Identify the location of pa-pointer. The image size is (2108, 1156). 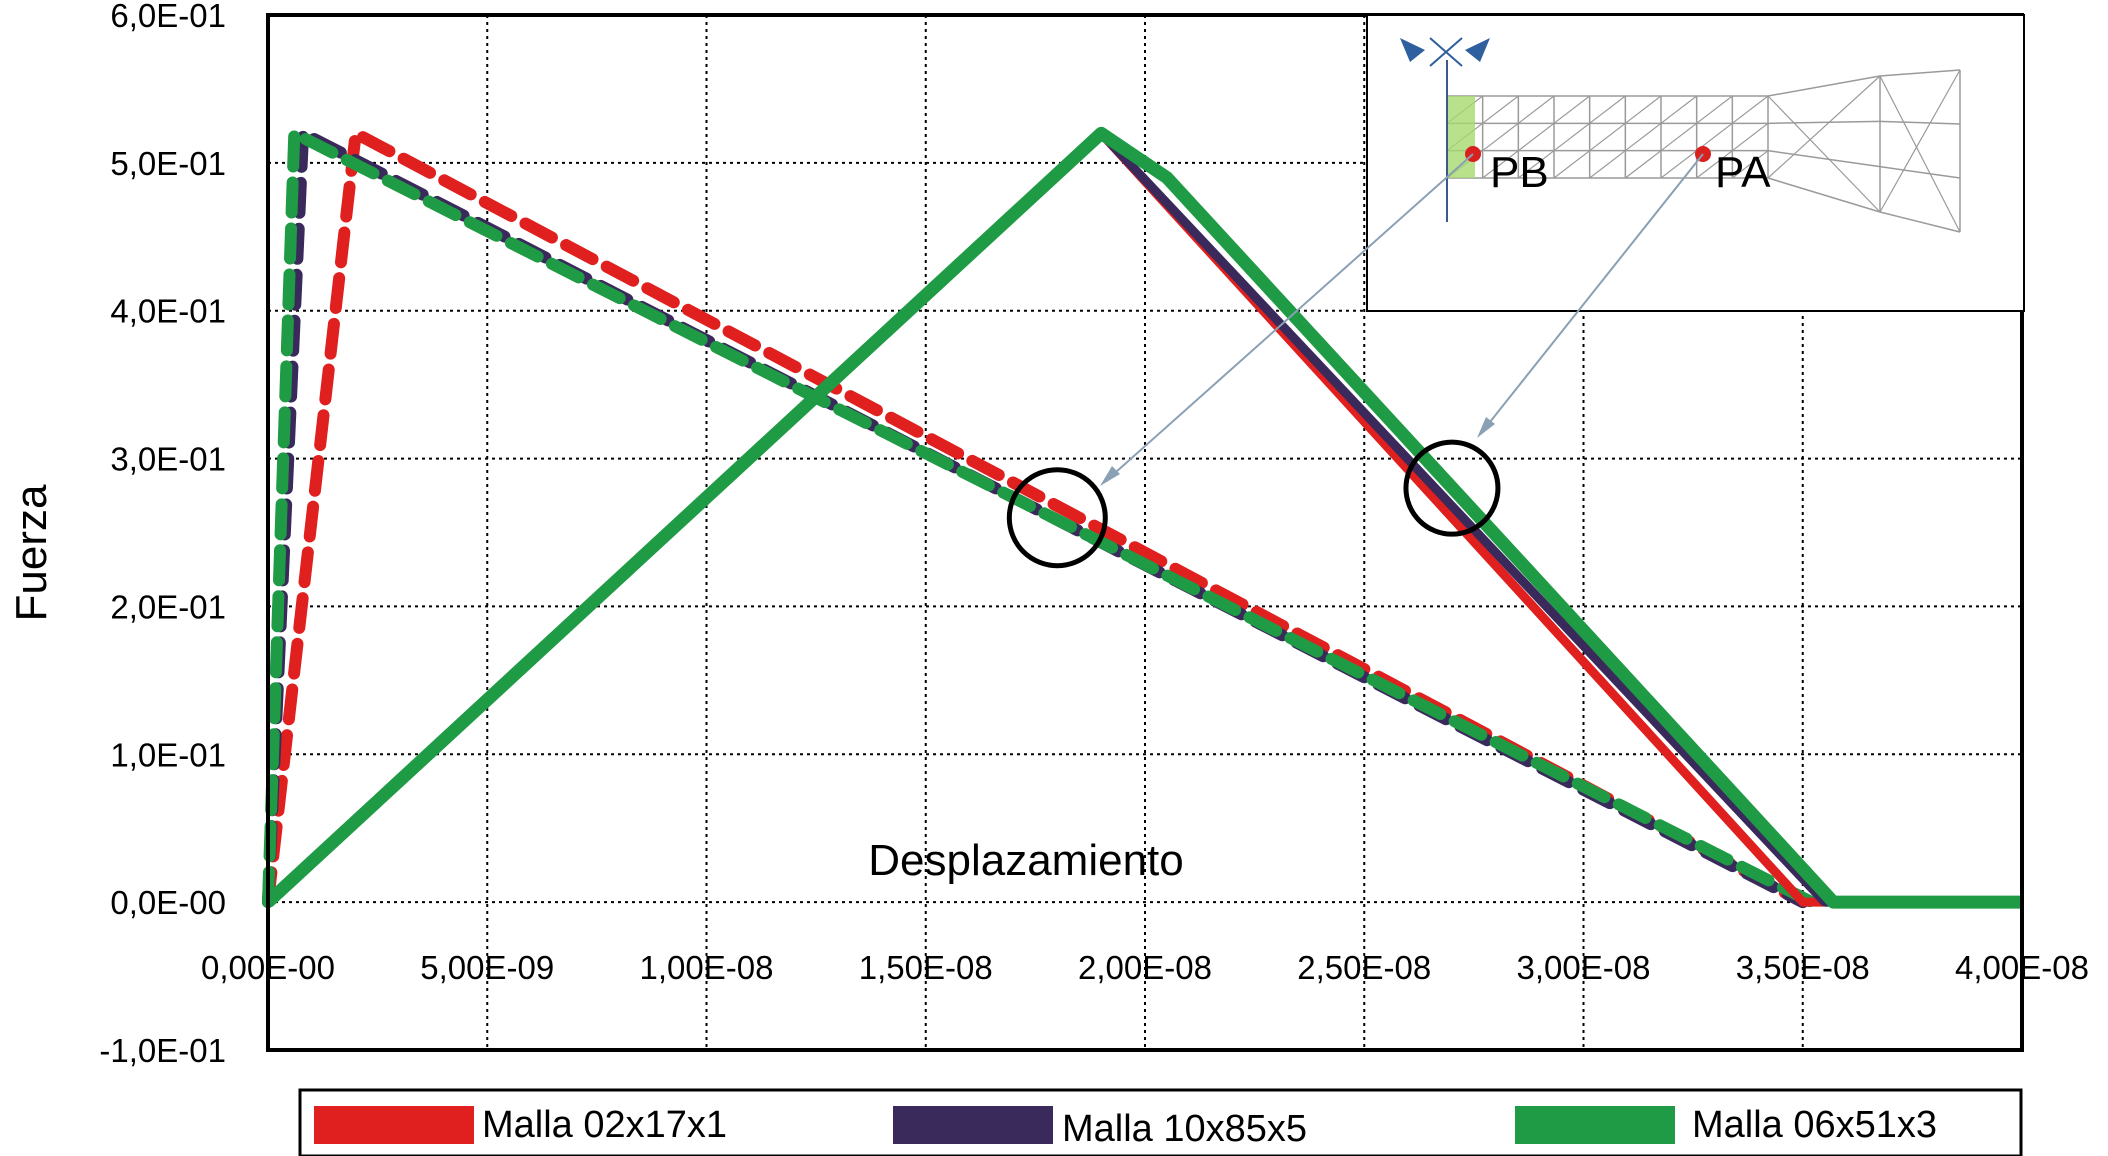
(1590, 295).